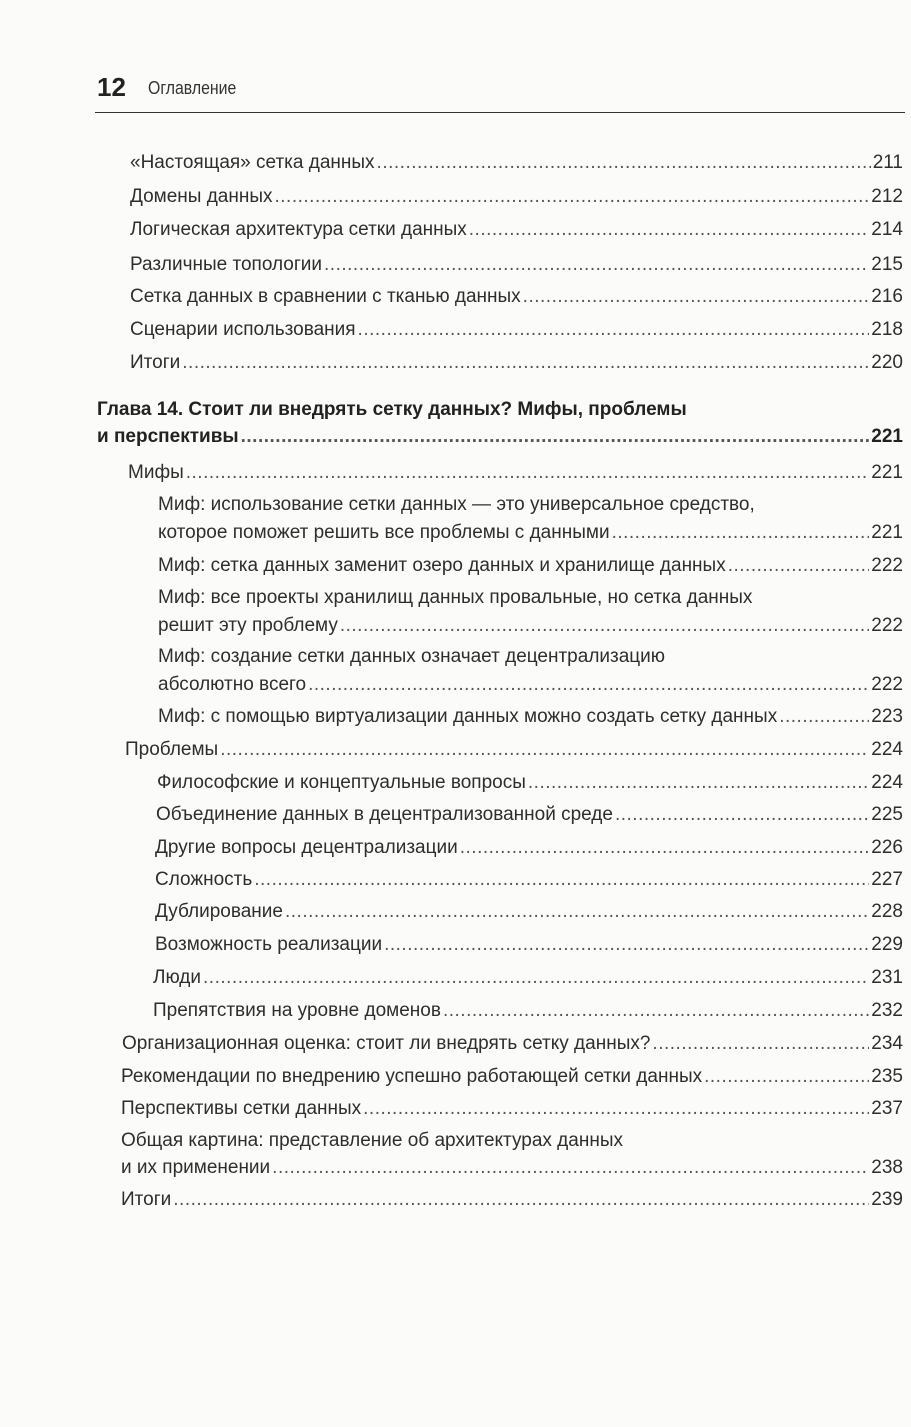 Image resolution: width=911 pixels, height=1427 pixels. I want to click on toc-entry-page: 214, so click(887, 229).